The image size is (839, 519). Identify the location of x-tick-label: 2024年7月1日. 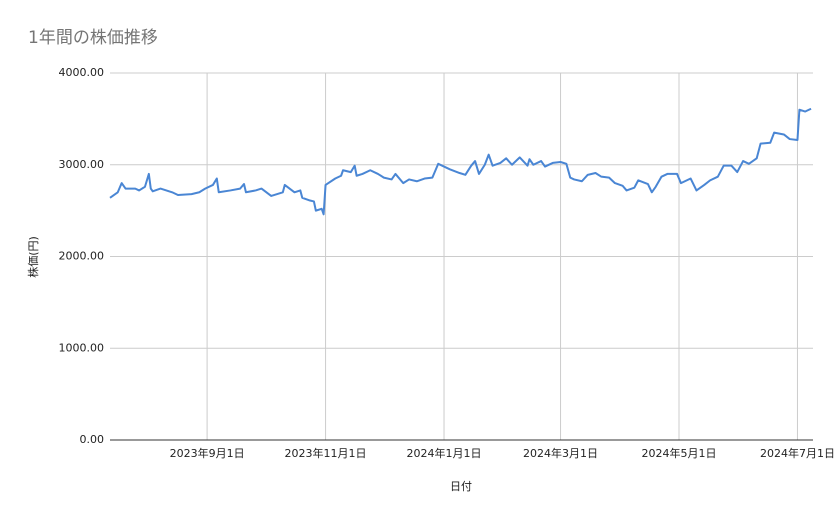
(797, 453).